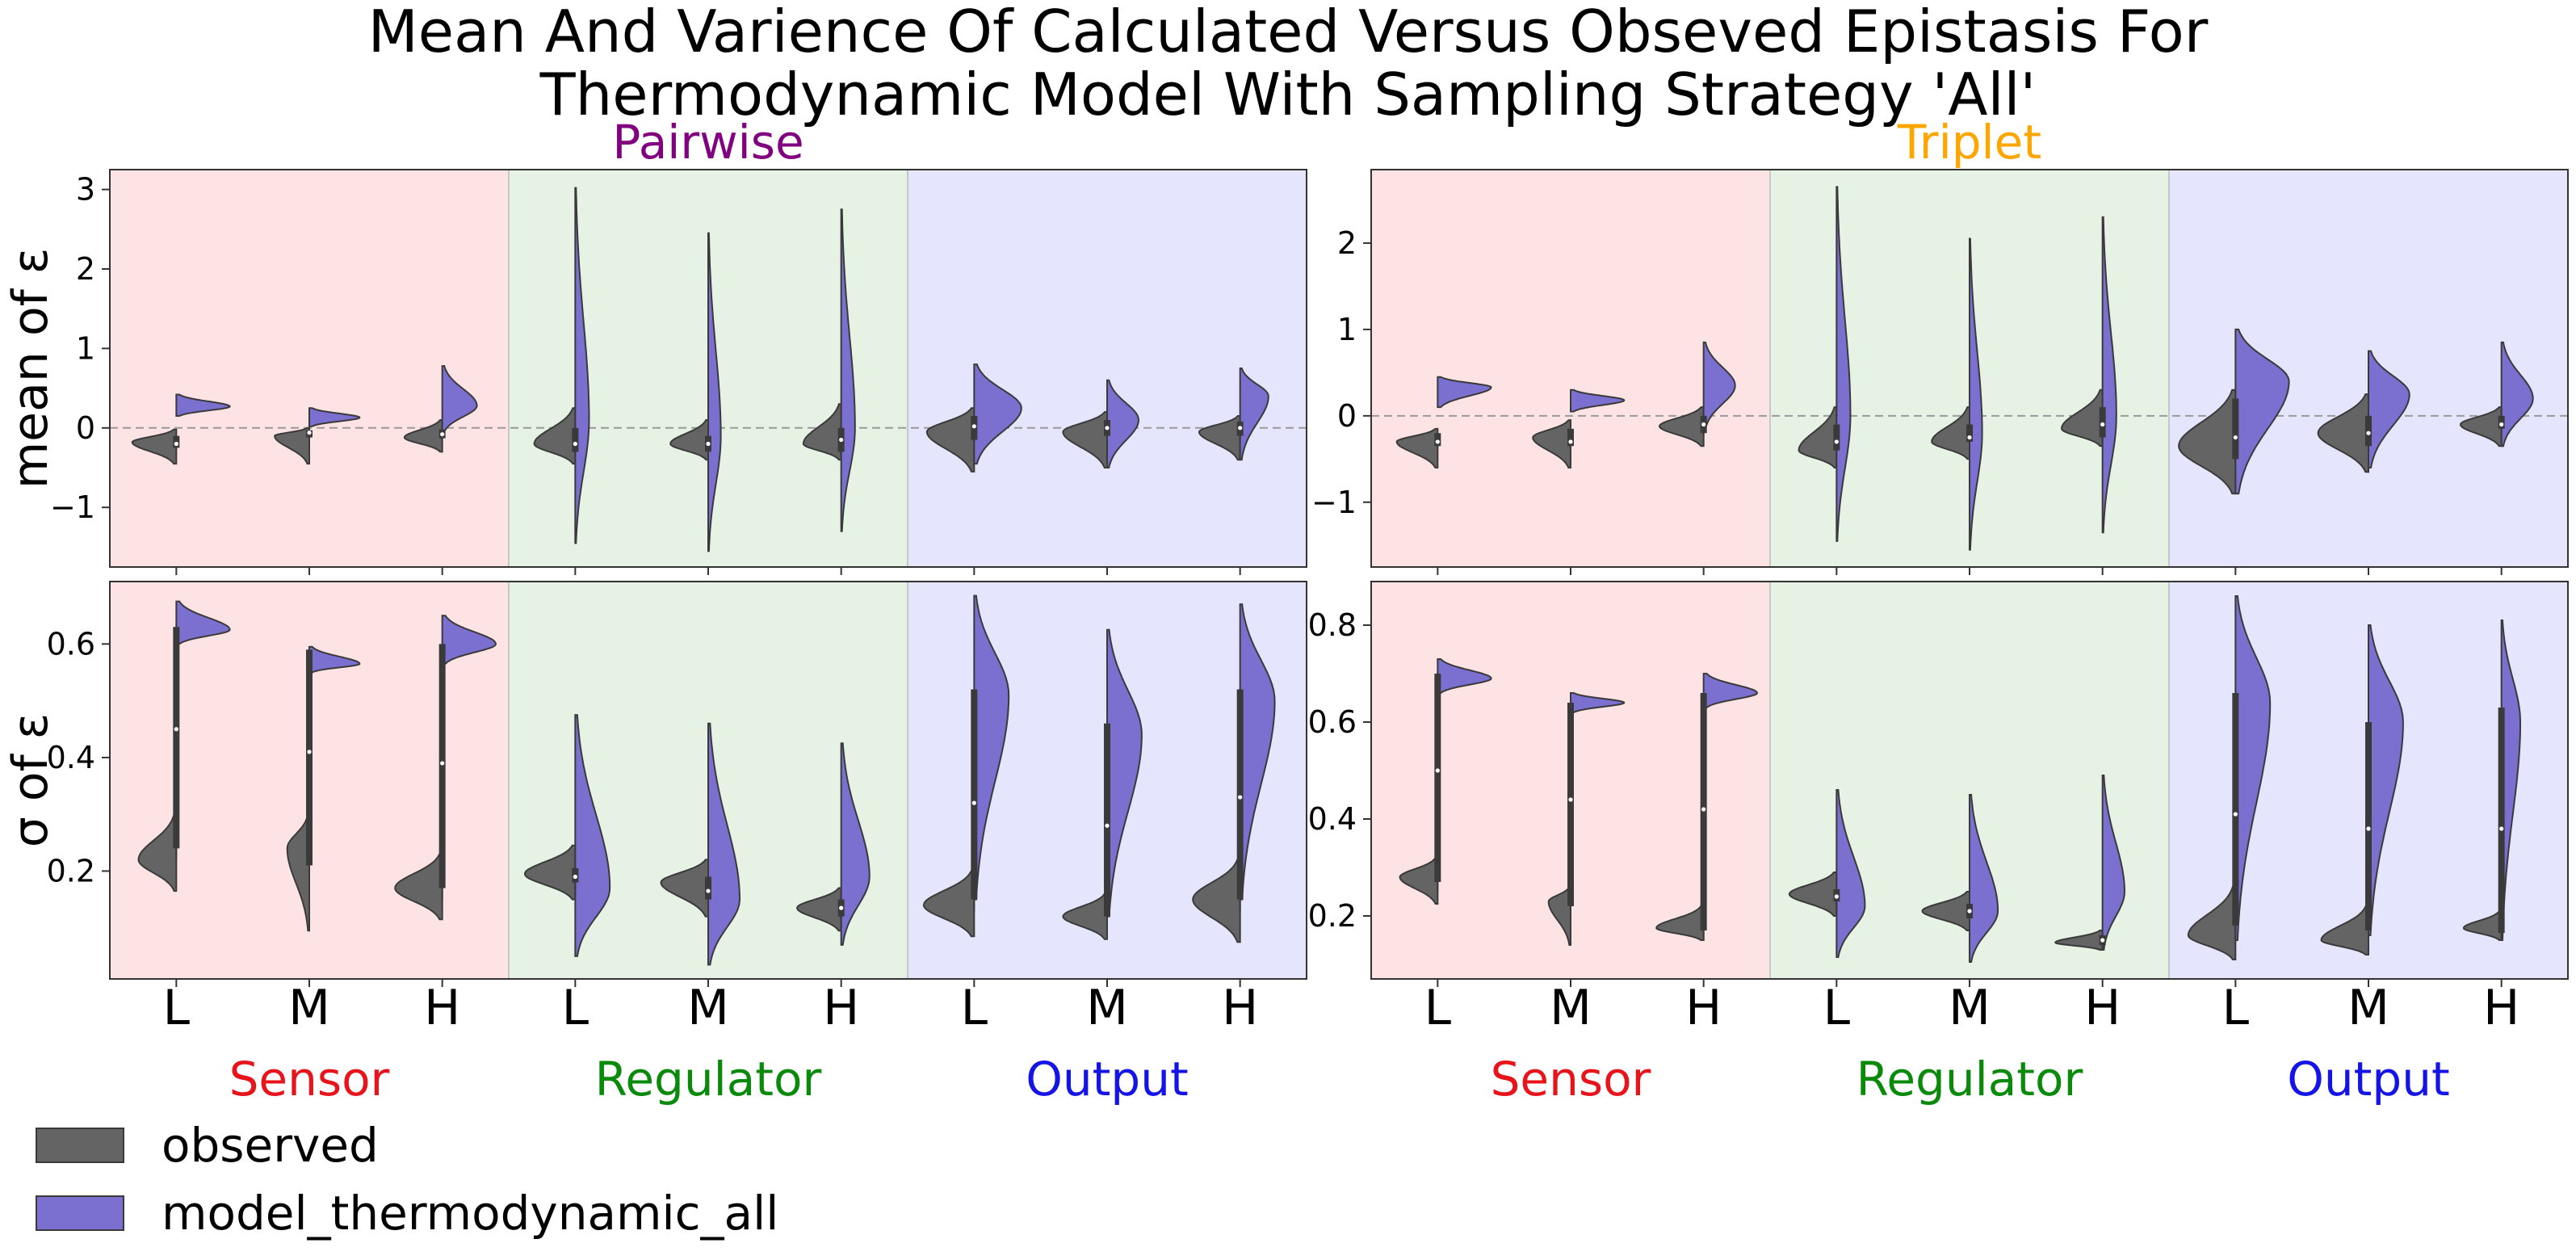 Image resolution: width=2576 pixels, height=1260 pixels. Describe the element at coordinates (1107, 368) in the screenshot. I see `panel-bg-output` at that location.